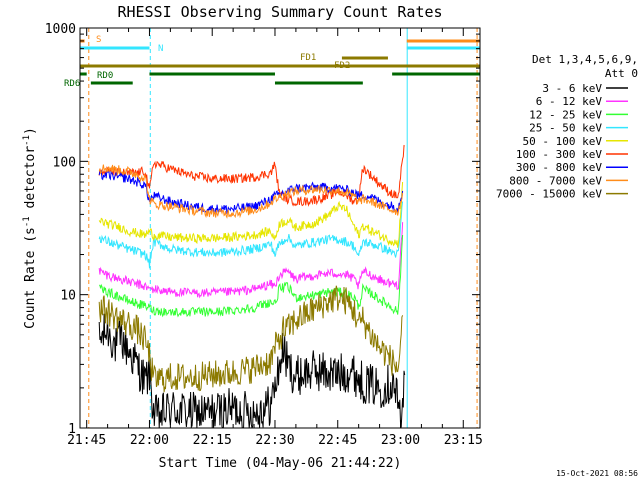 This screenshot has width=640, height=484. I want to click on y-tick-label-0: 1, so click(72, 429).